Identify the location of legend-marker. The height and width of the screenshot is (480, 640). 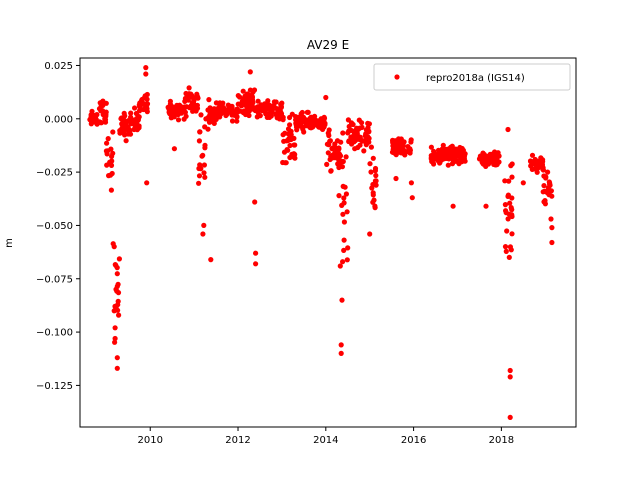
(397, 77).